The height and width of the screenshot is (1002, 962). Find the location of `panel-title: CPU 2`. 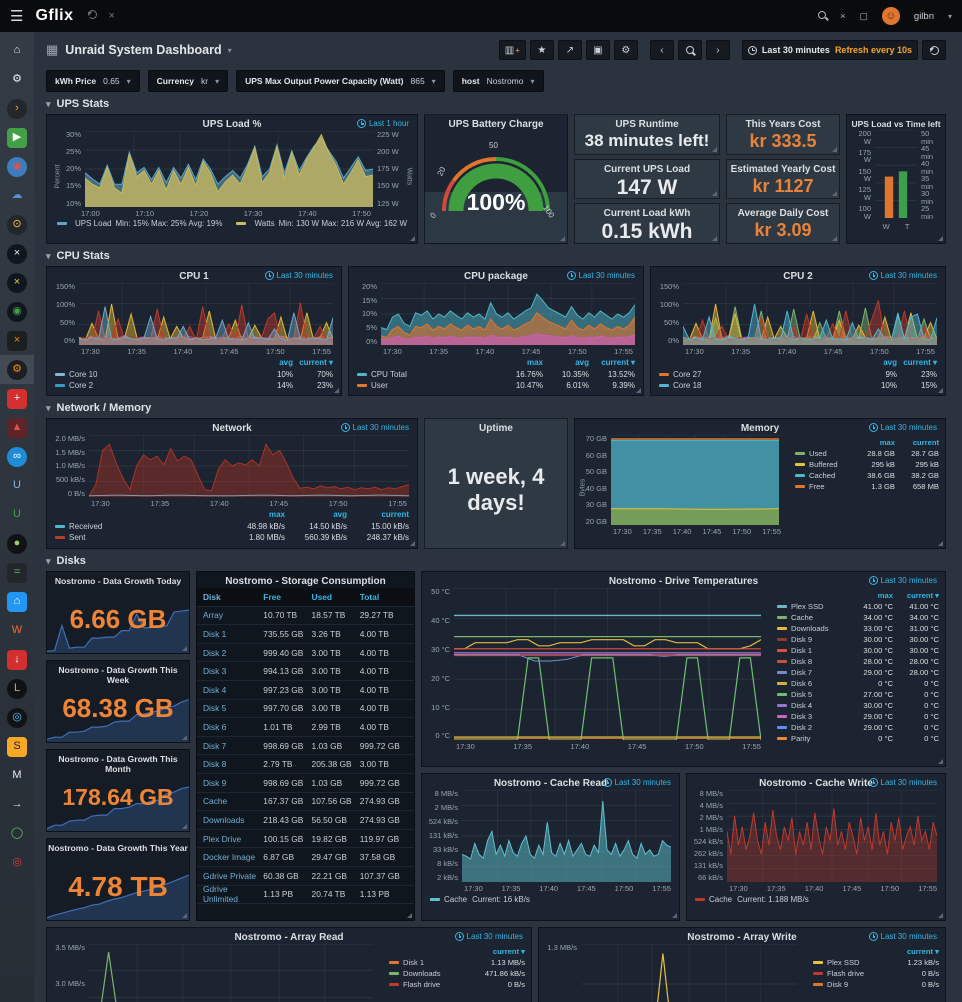

panel-title: CPU 2 is located at coordinates (798, 276).